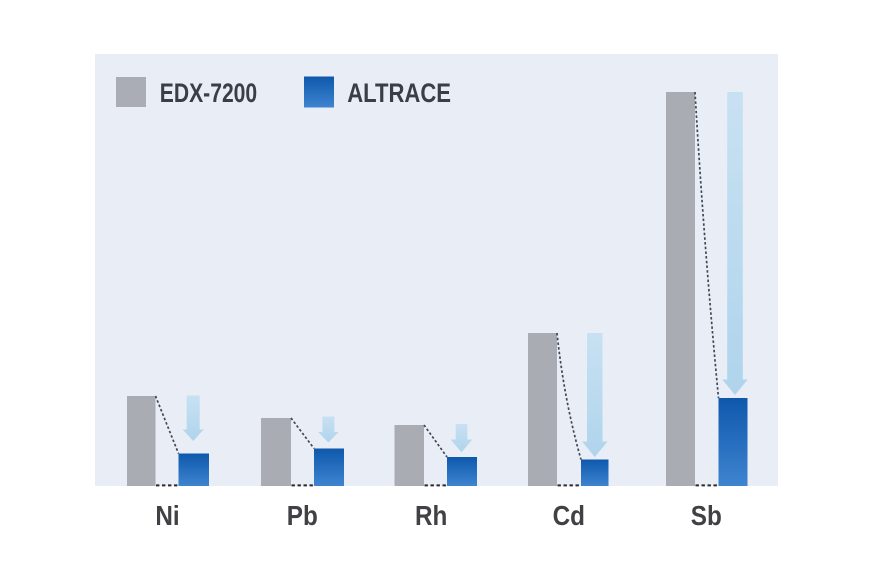 Image resolution: width=870 pixels, height=580 pixels. I want to click on svg-text: Rh, so click(431, 516).